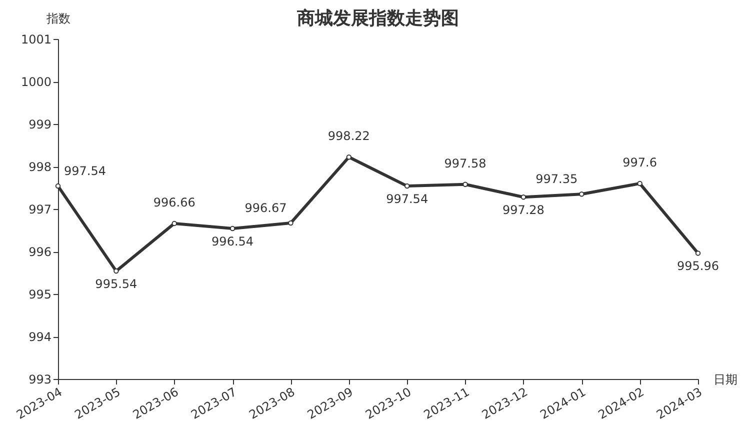  Describe the element at coordinates (557, 179) in the screenshot. I see `data-label: 997.35` at that location.